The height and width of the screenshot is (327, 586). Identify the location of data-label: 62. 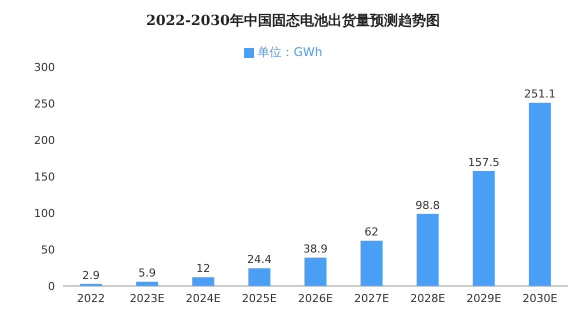
(371, 232).